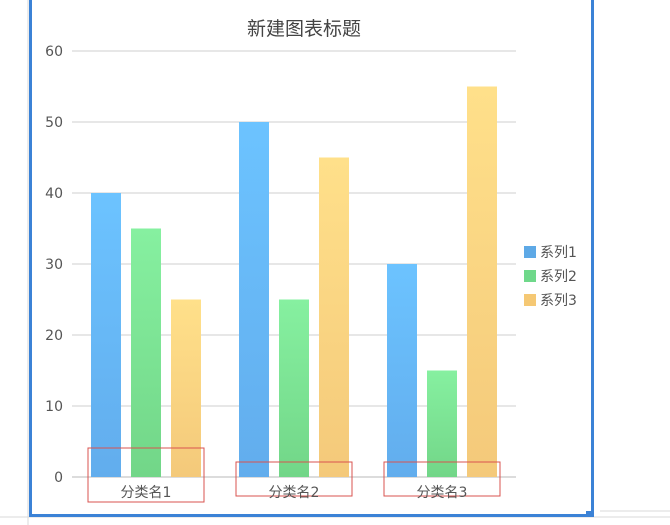 This screenshot has width=670, height=525. What do you see at coordinates (54, 52) in the screenshot?
I see `y-tick-label: 60` at bounding box center [54, 52].